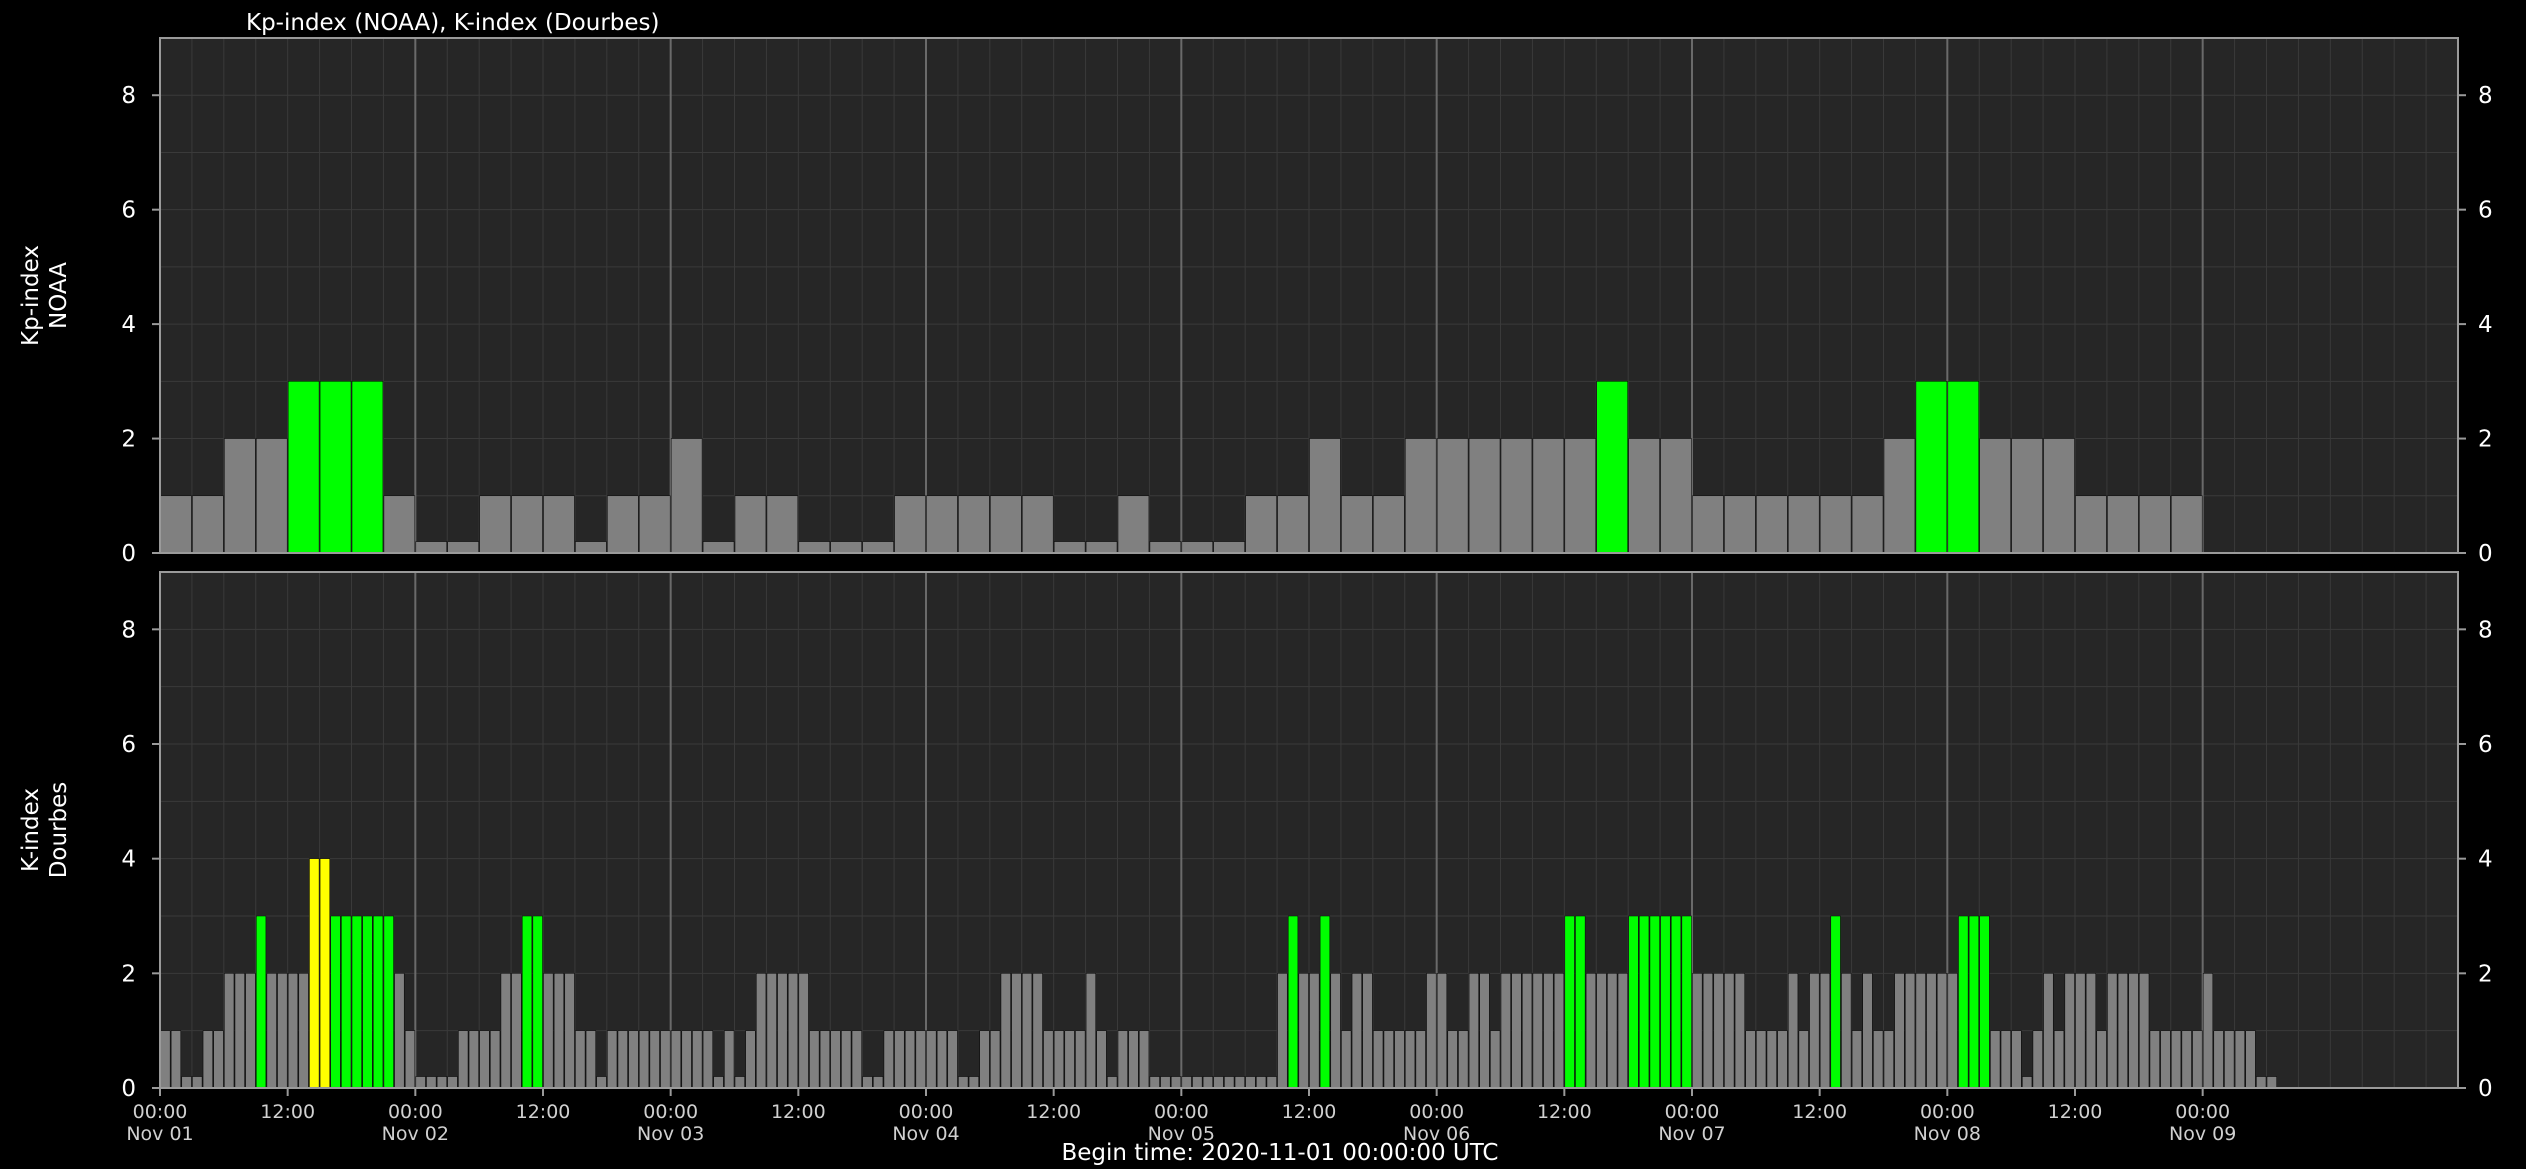 The height and width of the screenshot is (1169, 2526). Describe the element at coordinates (31, 295) in the screenshot. I see `y-axis-label: Kp-index` at that location.